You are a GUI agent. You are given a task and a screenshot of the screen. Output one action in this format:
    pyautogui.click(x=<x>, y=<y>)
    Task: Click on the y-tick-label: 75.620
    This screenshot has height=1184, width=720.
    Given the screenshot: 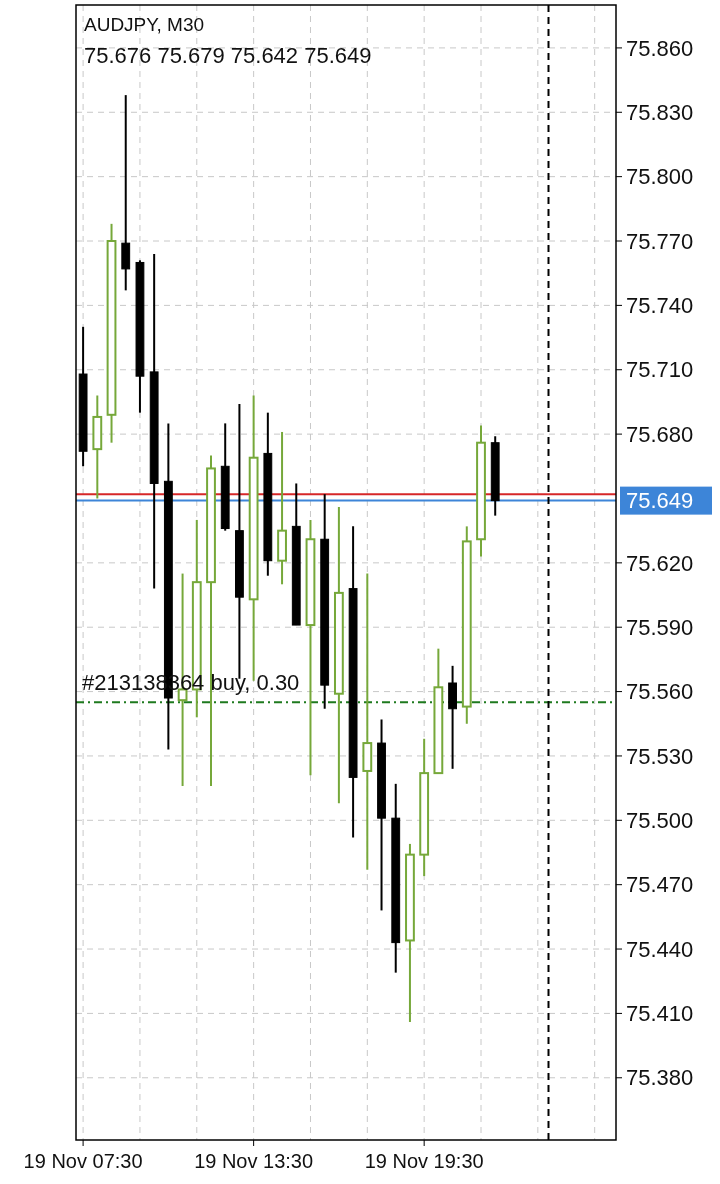 What is the action you would take?
    pyautogui.click(x=660, y=563)
    